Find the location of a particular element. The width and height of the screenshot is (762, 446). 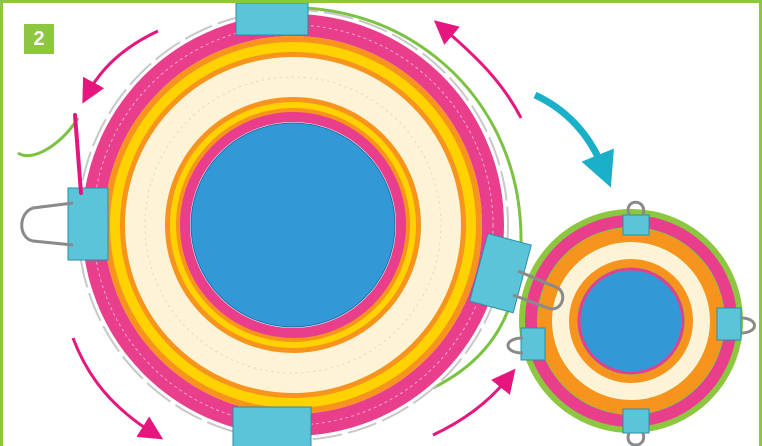

small-loom is located at coordinates (631, 321).